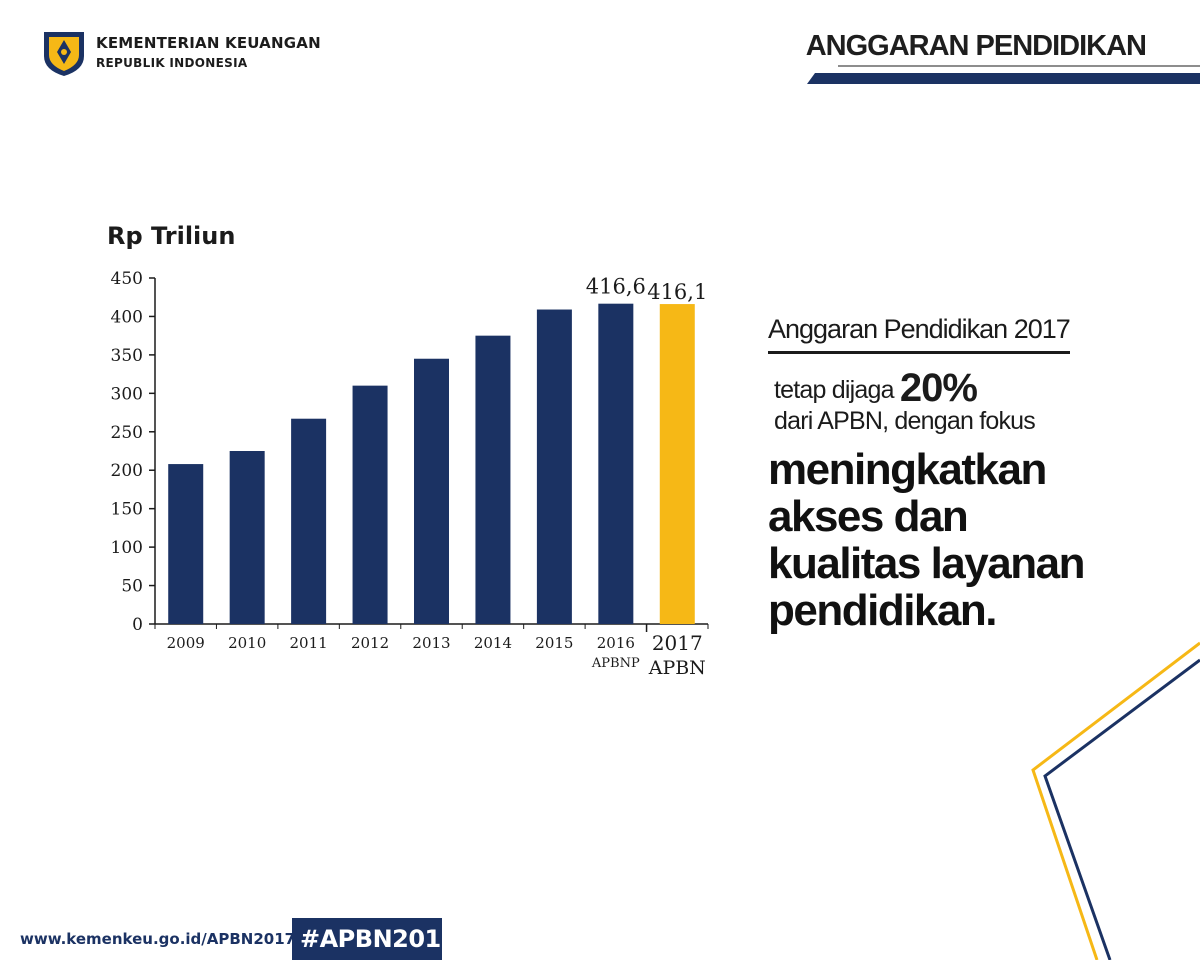 This screenshot has width=1200, height=960. What do you see at coordinates (247, 643) in the screenshot?
I see `x-tick-label: 2010` at bounding box center [247, 643].